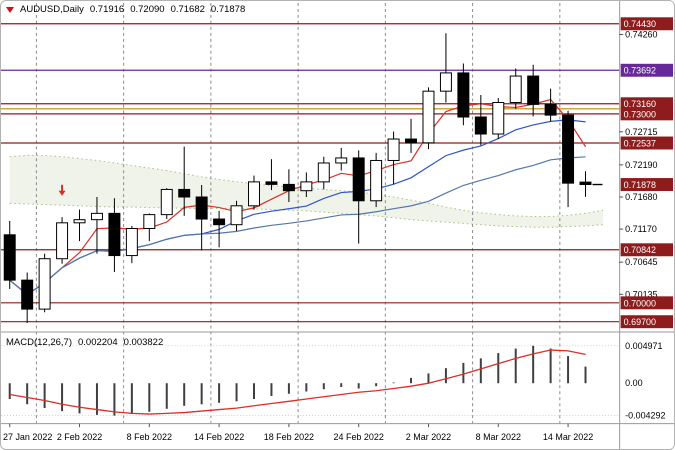 This screenshot has height=450, width=675. Describe the element at coordinates (643, 346) in the screenshot. I see `macd-axis-label: 0.004971` at that location.